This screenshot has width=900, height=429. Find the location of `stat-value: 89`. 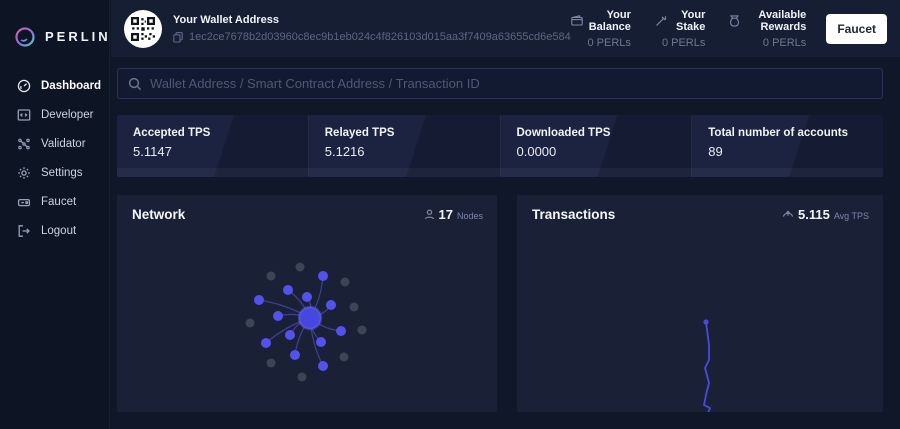

stat-value: 89 is located at coordinates (715, 151).